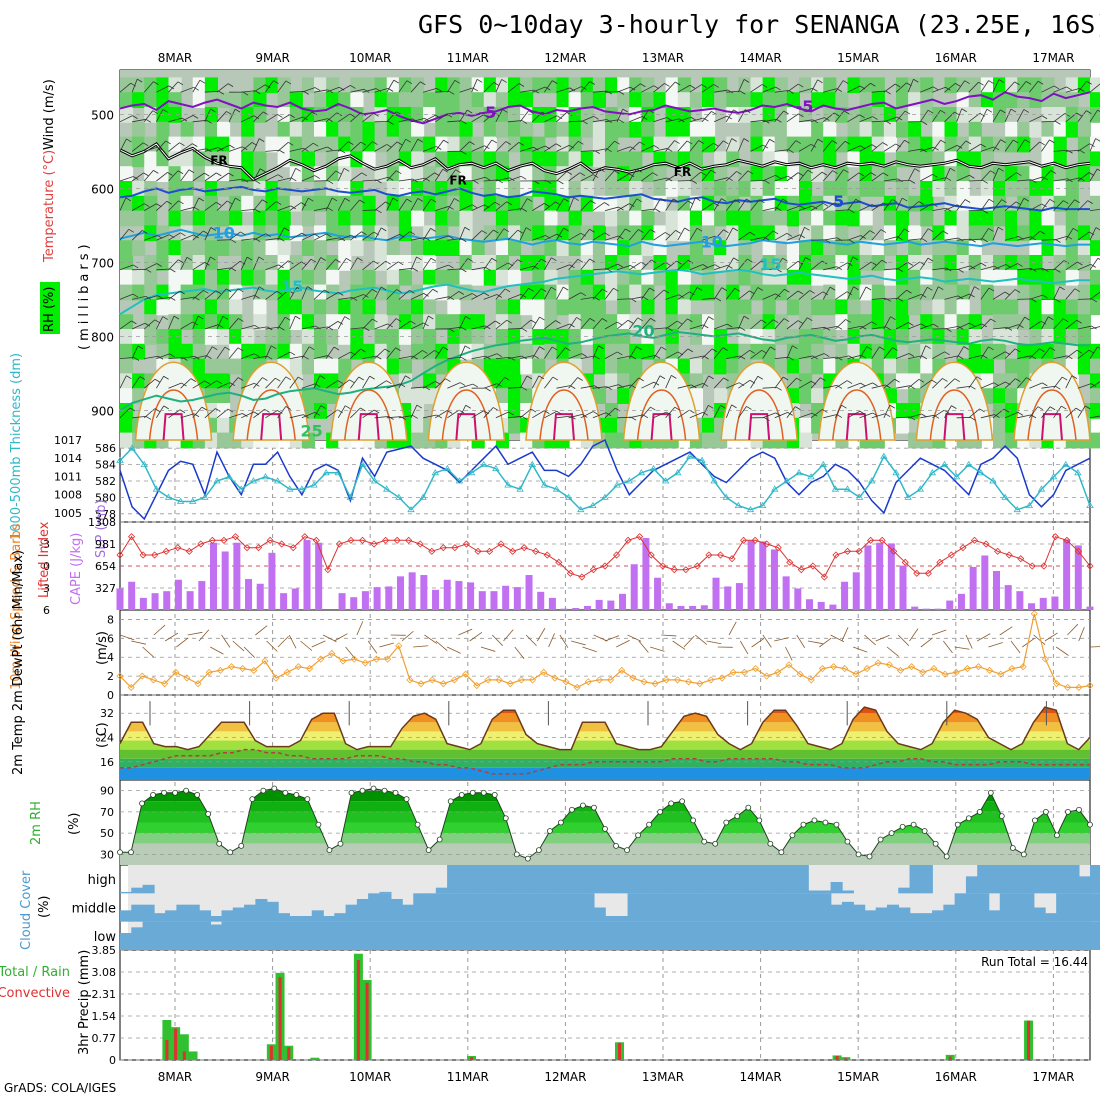  Describe the element at coordinates (605, 108) in the screenshot. I see `isotherm-minus5` at that location.